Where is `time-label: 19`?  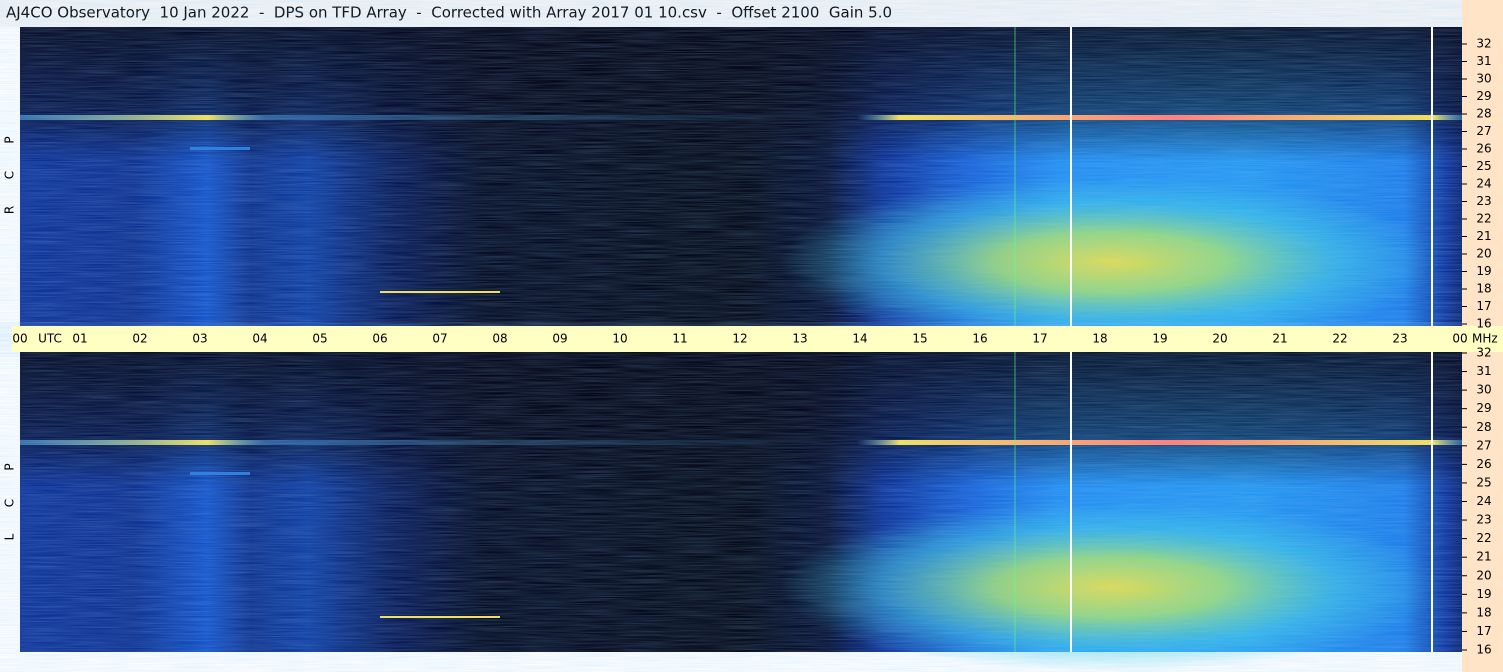 time-label: 19 is located at coordinates (1159, 339).